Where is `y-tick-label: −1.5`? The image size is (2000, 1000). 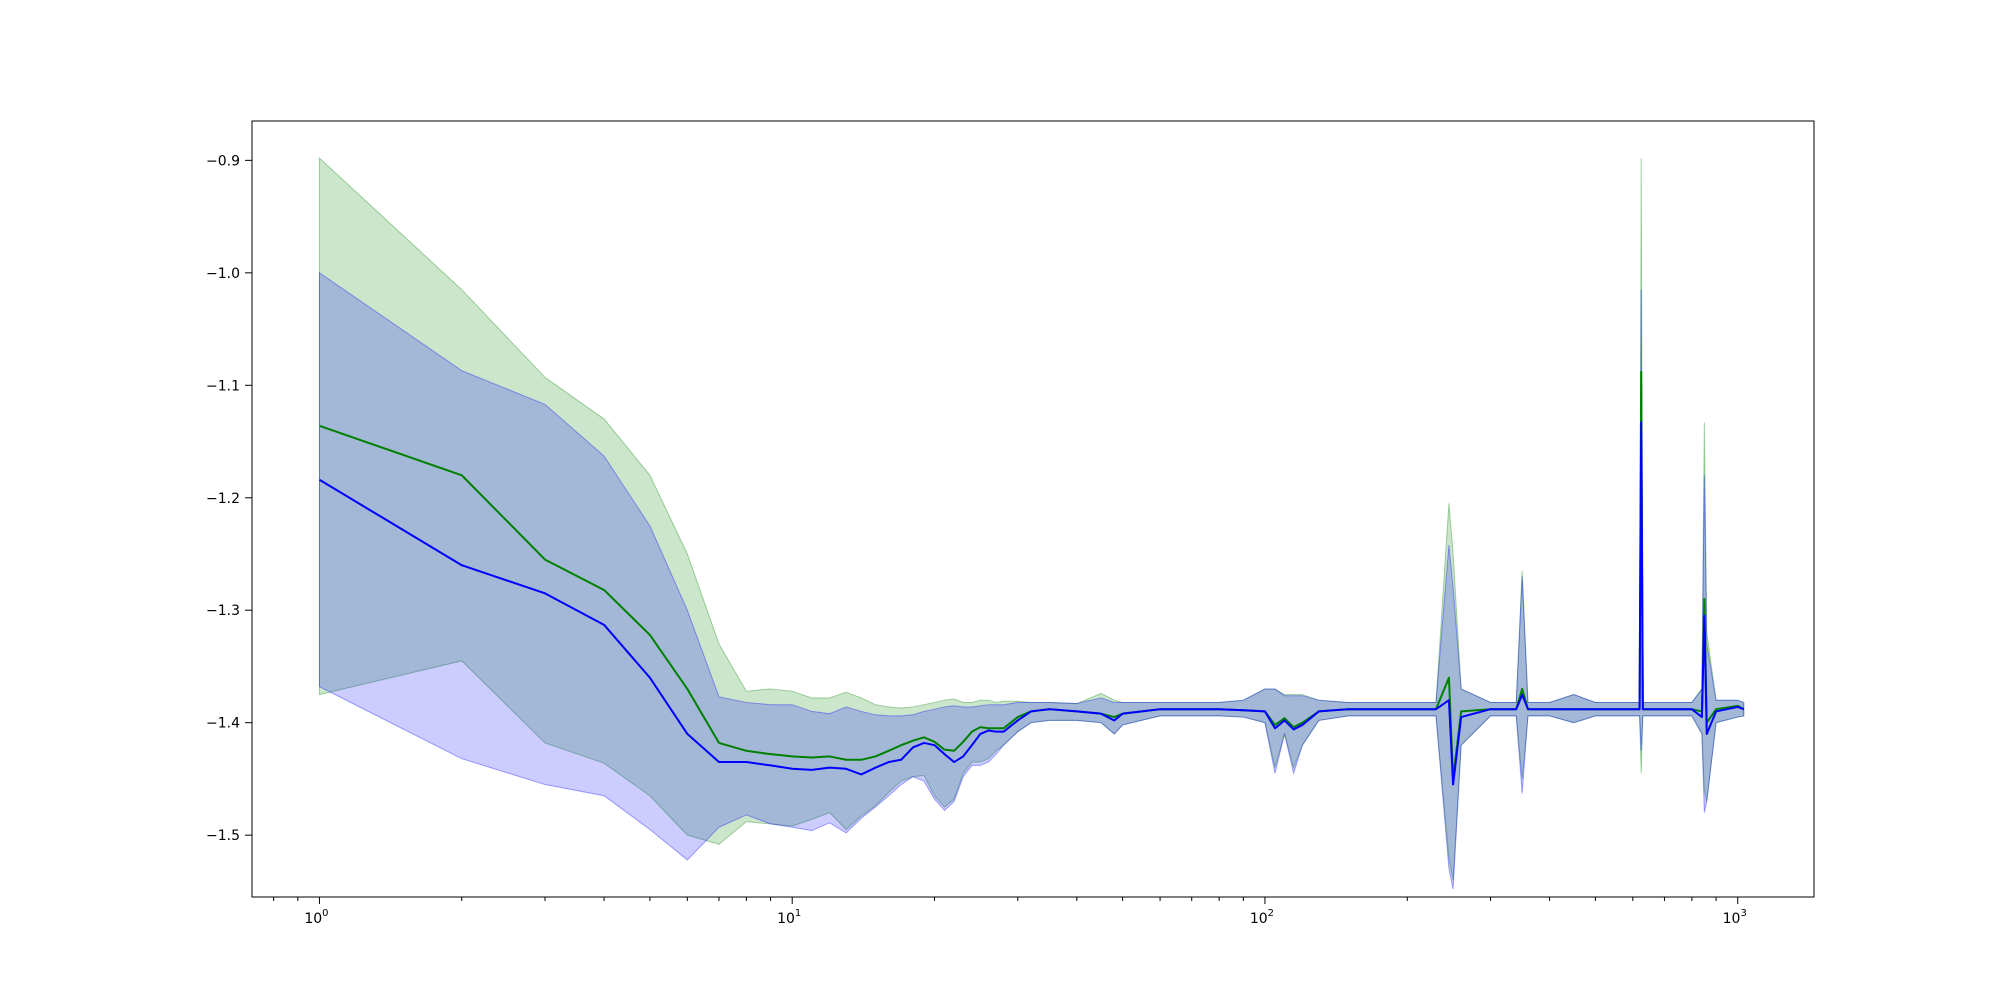 y-tick-label: −1.5 is located at coordinates (223, 836).